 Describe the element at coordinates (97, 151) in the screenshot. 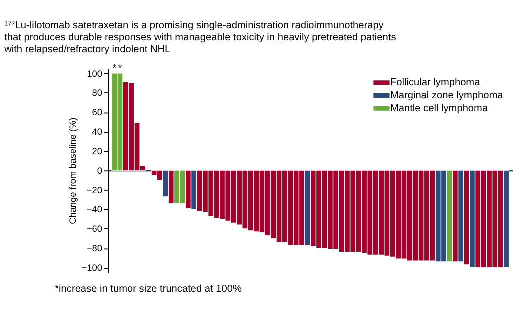

I see `y-tick-label: 20` at that location.